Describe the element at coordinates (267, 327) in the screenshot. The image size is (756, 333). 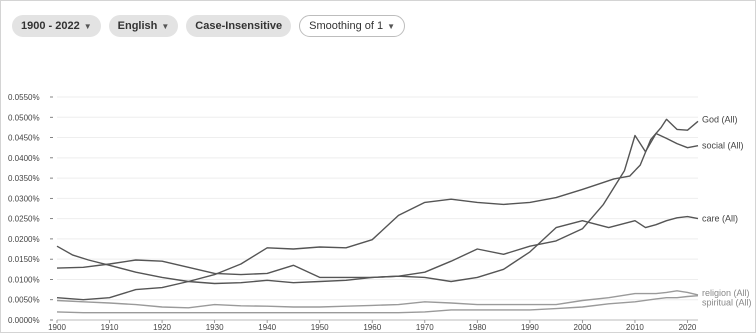
I see `x-tick-label: 1940` at that location.